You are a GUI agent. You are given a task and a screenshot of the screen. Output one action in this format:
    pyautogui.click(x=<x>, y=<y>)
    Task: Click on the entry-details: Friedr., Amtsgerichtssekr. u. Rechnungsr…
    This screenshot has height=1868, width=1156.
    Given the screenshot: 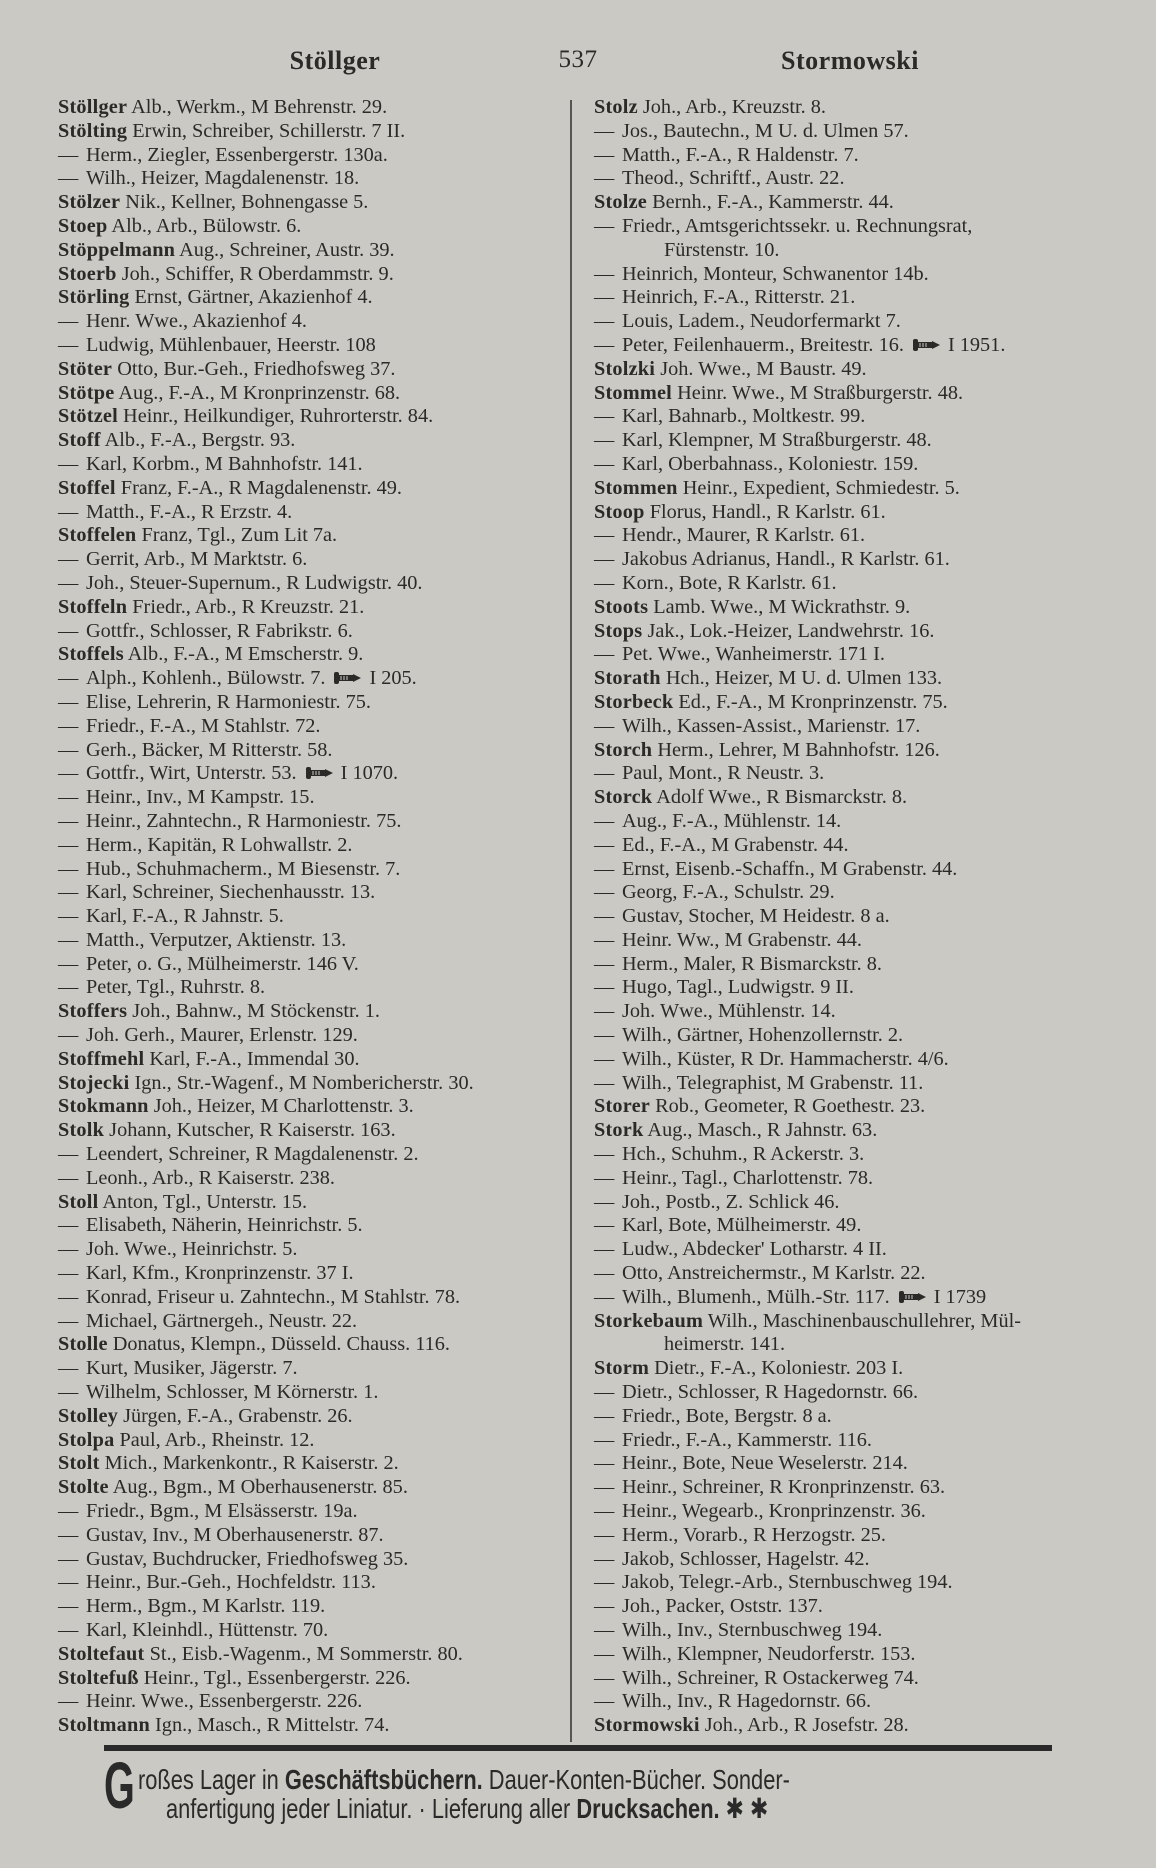 What is the action you would take?
    pyautogui.click(x=797, y=225)
    